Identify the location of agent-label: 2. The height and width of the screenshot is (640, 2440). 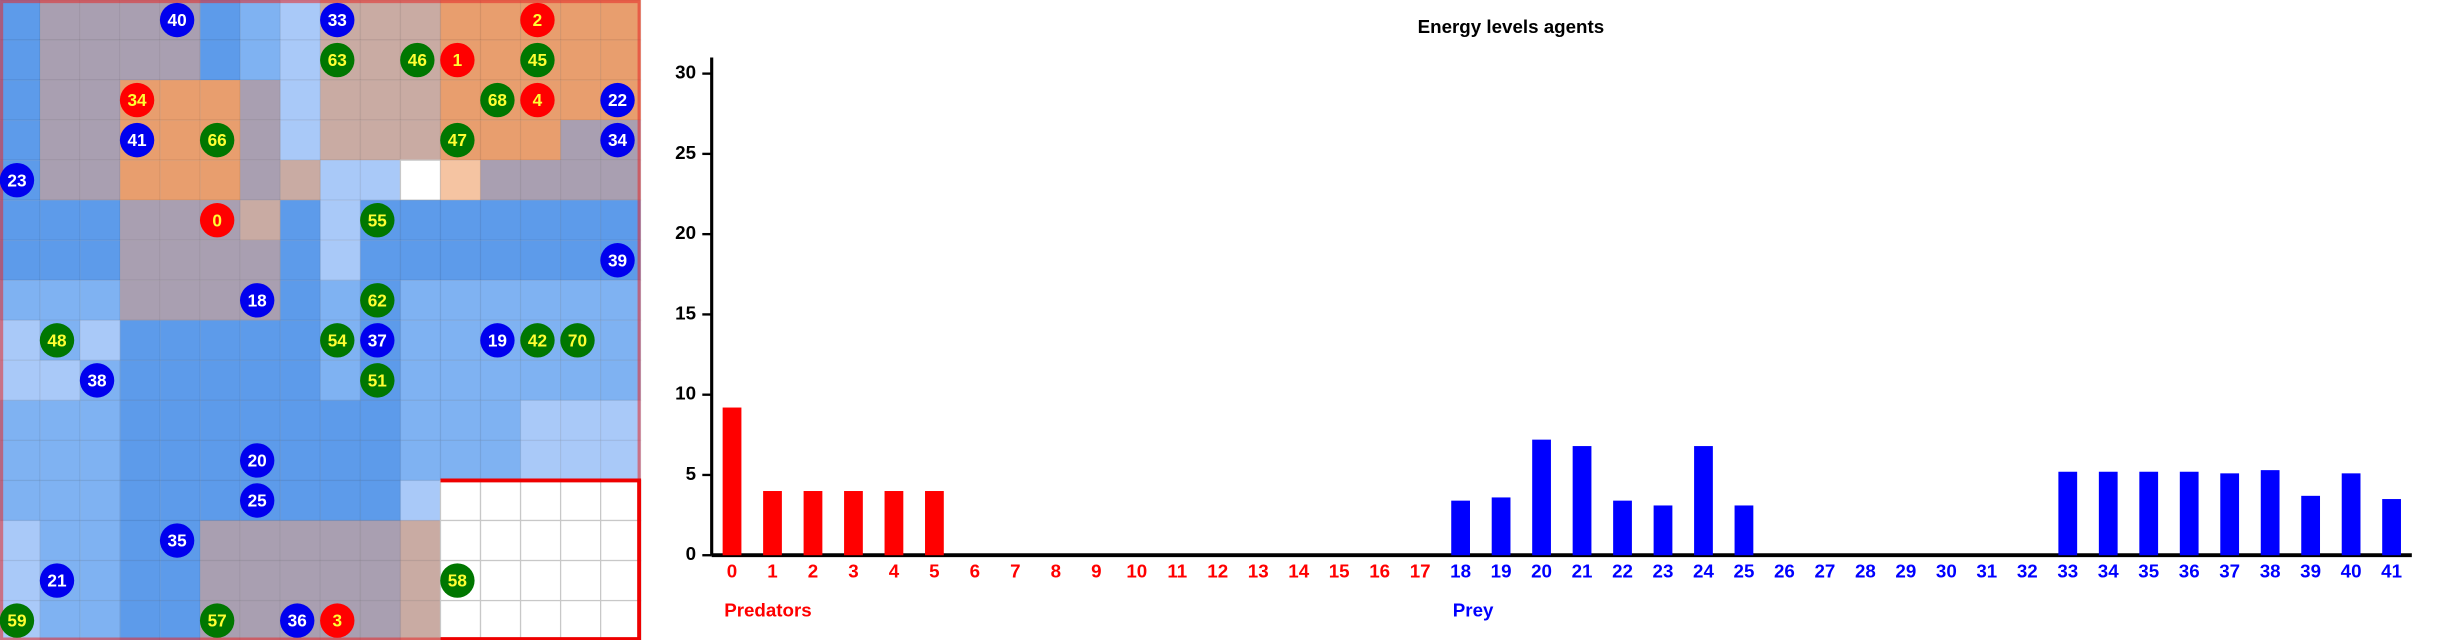
(538, 20).